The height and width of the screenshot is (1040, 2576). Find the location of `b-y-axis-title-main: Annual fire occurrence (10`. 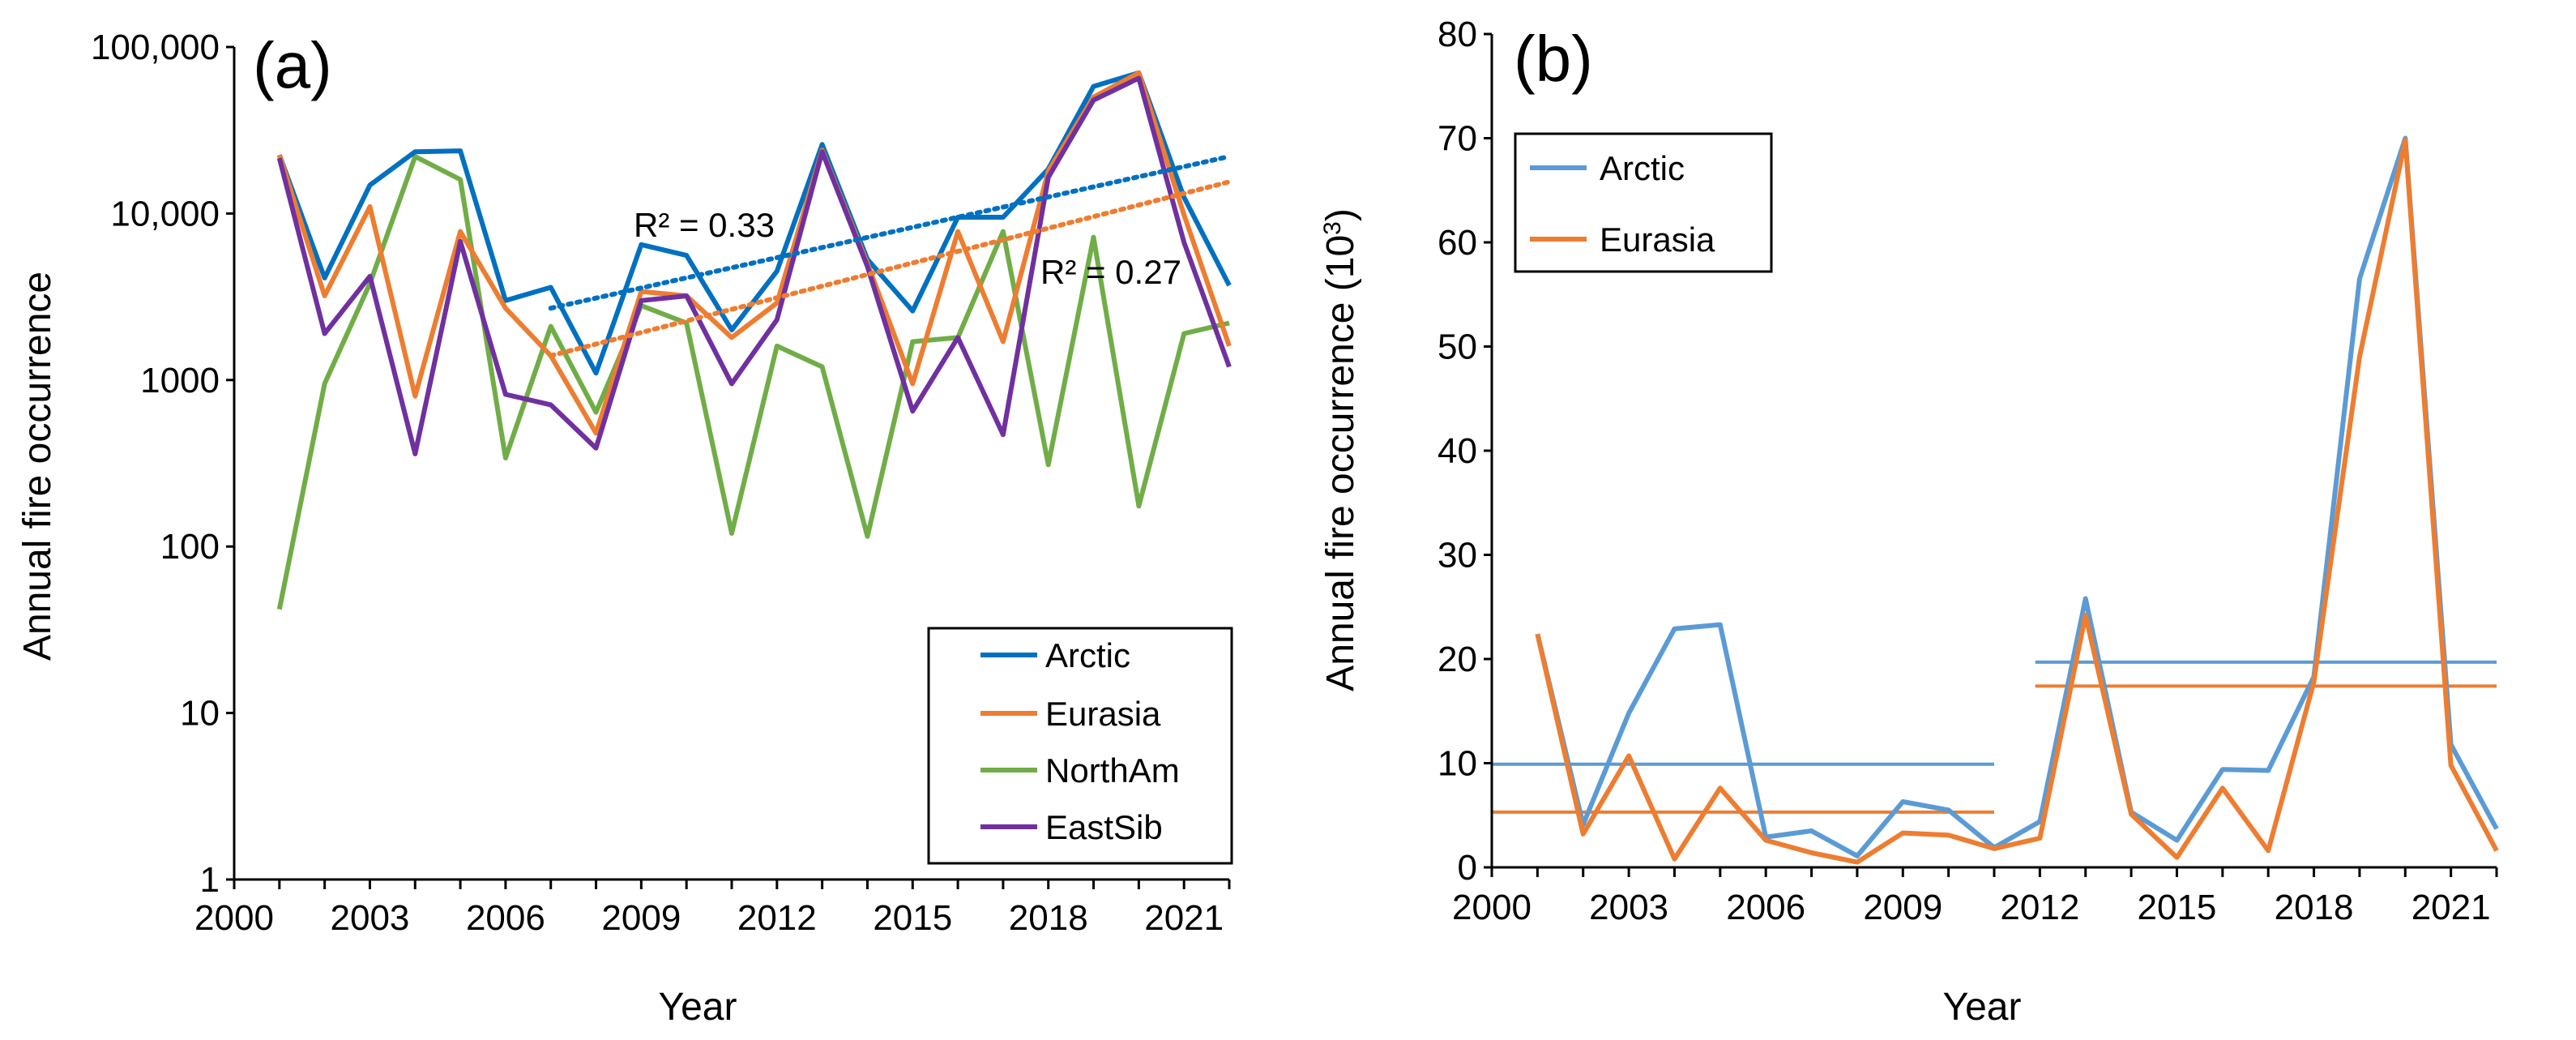

b-y-axis-title-main: Annual fire occurrence (10 is located at coordinates (1340, 463).